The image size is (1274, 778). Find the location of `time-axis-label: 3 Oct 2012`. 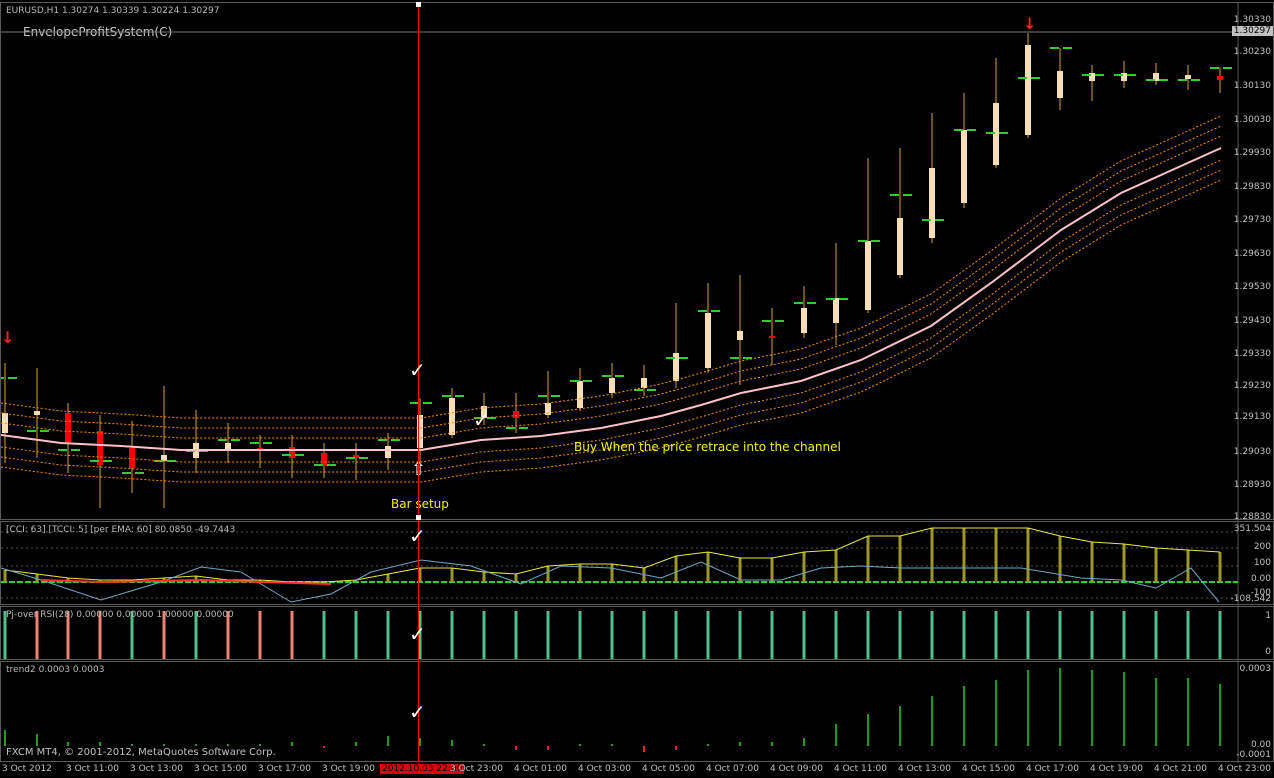

time-axis-label: 3 Oct 2012 is located at coordinates (27, 769).